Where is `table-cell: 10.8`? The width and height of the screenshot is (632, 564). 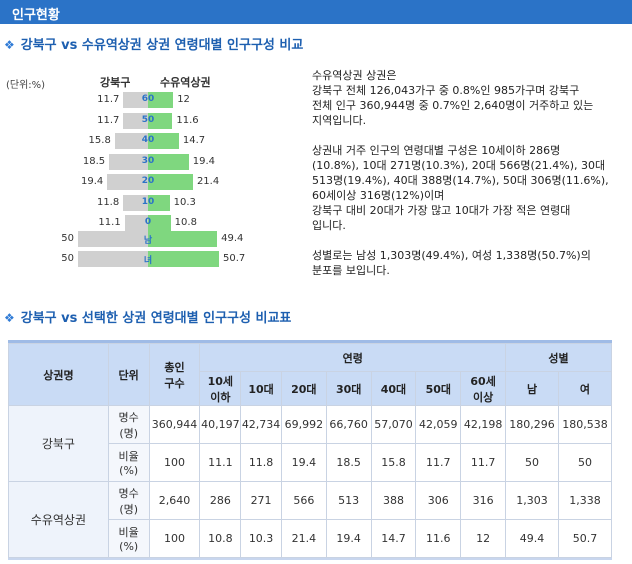 table-cell: 10.8 is located at coordinates (220, 538).